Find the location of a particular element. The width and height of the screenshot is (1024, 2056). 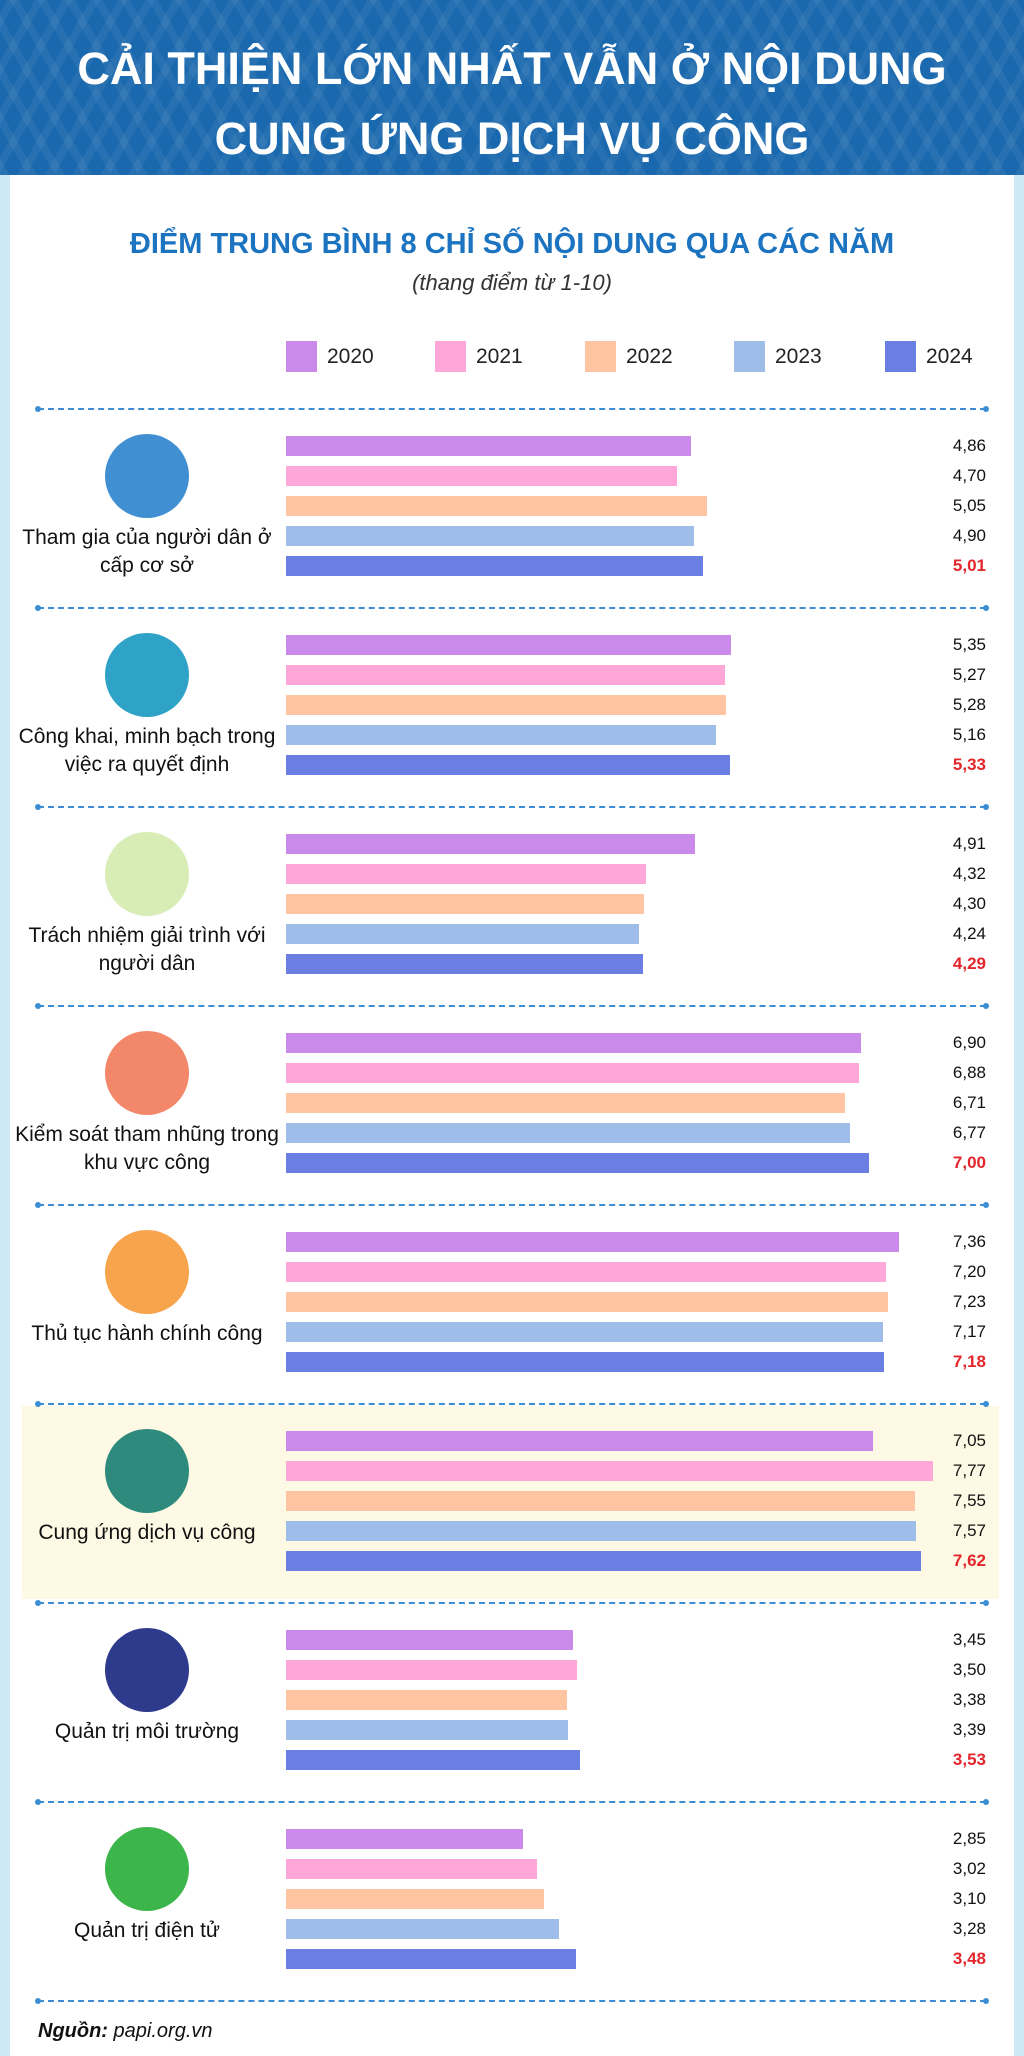

value-label: 7,20 is located at coordinates (969, 1271).